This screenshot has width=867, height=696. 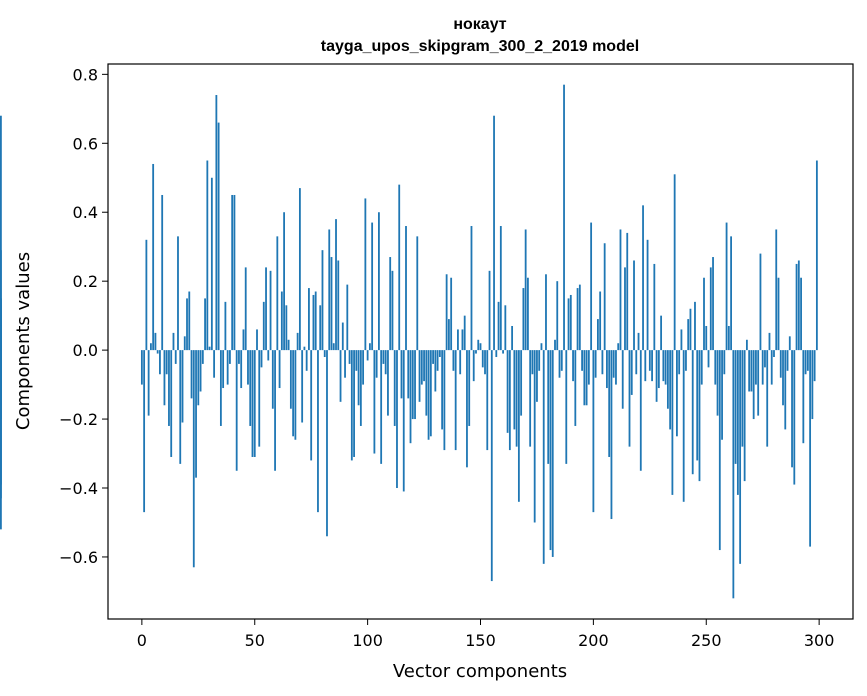 I want to click on x-axis-ticks: 0 50 100 150 200 250 300, so click(x=486, y=634).